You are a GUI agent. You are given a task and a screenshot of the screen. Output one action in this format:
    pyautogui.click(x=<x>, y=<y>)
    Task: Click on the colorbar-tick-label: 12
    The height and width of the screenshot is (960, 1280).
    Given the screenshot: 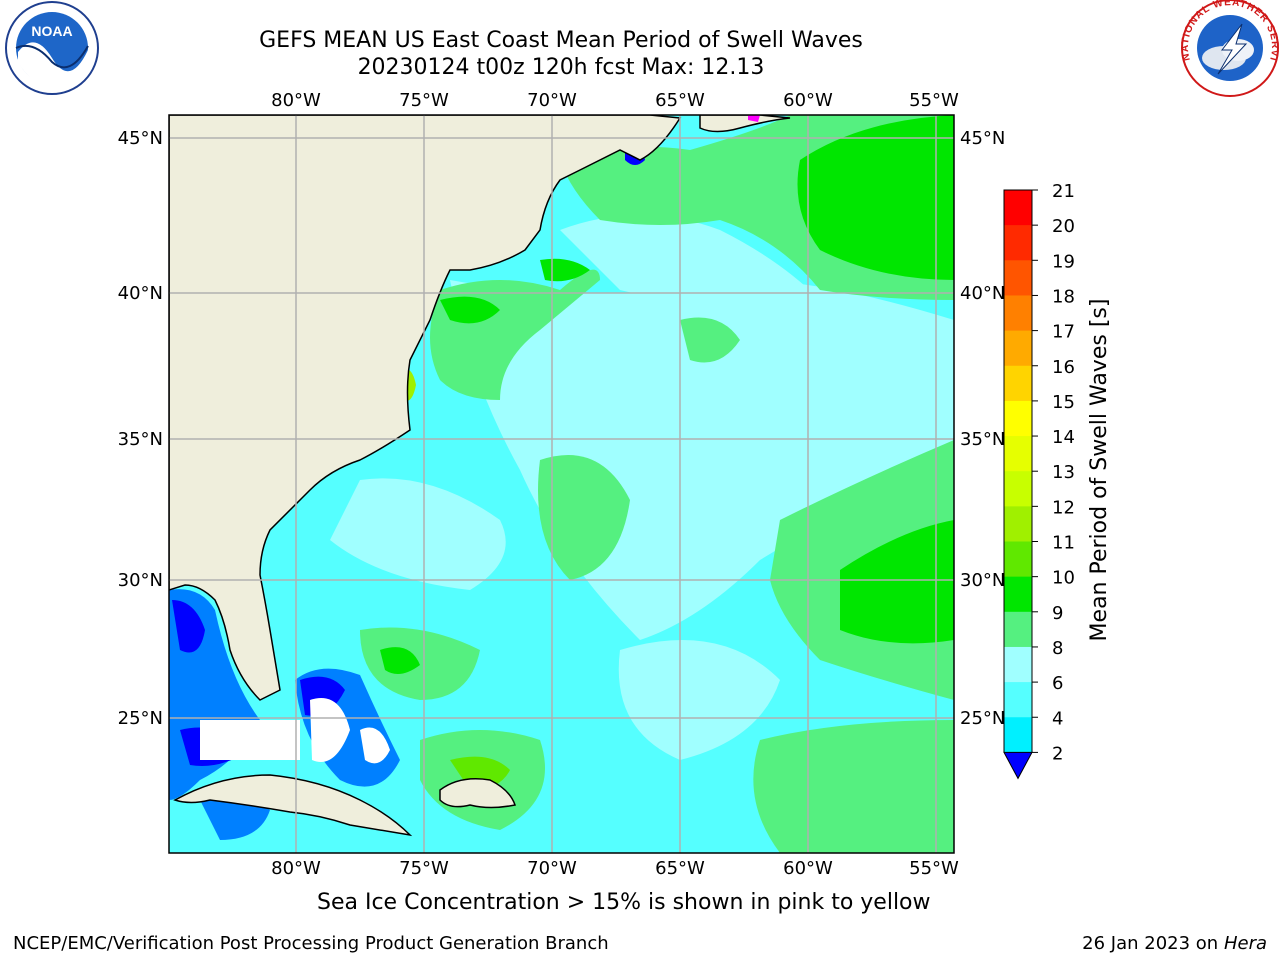 What is the action you would take?
    pyautogui.click(x=1063, y=507)
    